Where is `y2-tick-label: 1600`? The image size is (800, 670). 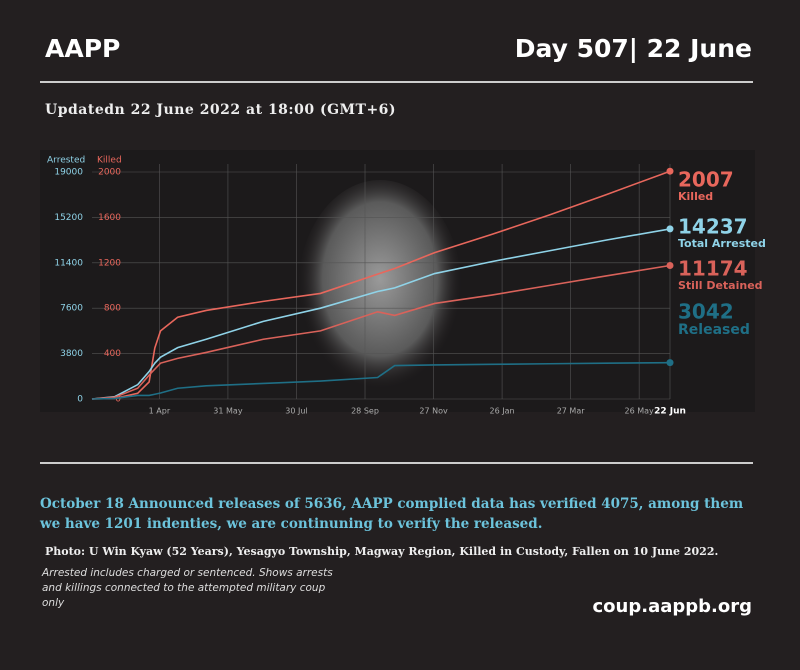 y2-tick-label: 1600 is located at coordinates (109, 218).